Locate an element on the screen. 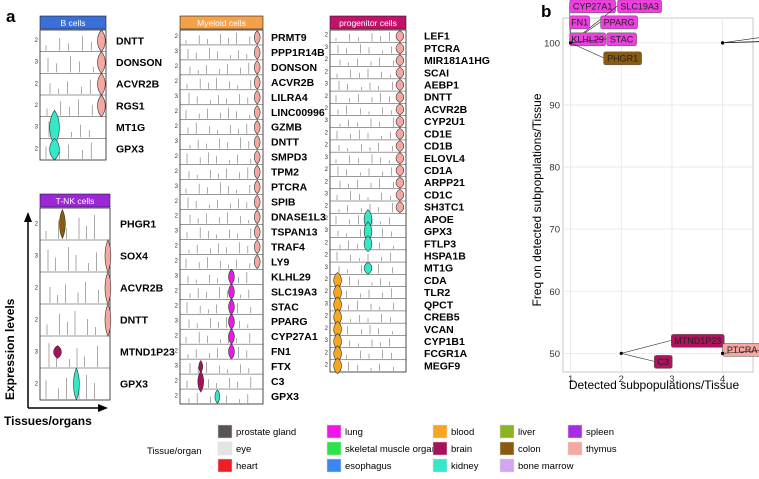 This screenshot has width=759, height=479. gene-label: FCGR1A is located at coordinates (446, 354).